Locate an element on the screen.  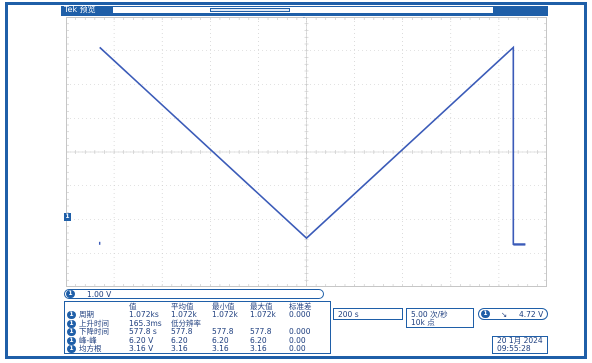
measurement-cell: 6.20 V is located at coordinates (141, 340).